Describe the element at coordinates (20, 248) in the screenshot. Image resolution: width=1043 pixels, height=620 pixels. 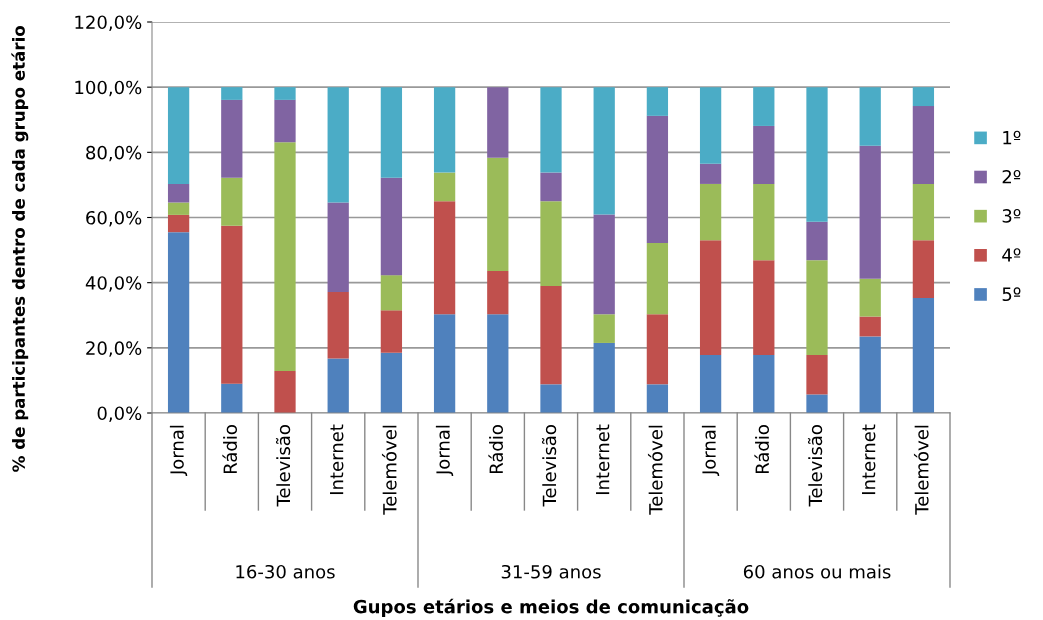
I see `y-axis-title: % de participantes dentro de cada grupo etário` at that location.